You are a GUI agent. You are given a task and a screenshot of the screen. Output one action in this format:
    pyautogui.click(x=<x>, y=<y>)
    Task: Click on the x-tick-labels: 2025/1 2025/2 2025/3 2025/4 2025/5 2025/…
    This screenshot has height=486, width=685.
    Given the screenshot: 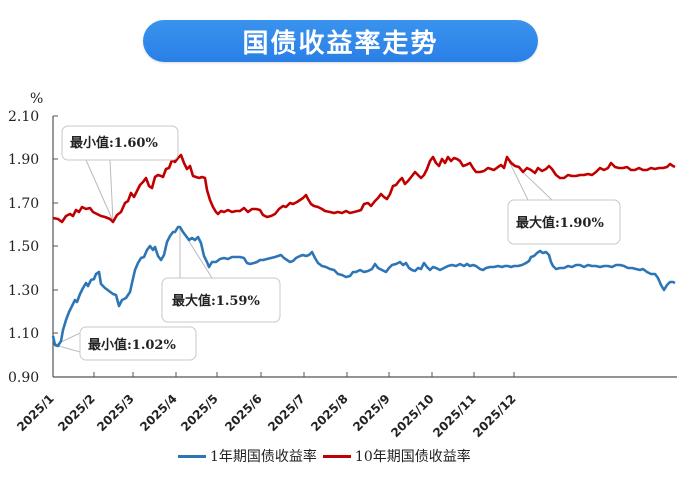 What is the action you would take?
    pyautogui.click(x=266, y=416)
    